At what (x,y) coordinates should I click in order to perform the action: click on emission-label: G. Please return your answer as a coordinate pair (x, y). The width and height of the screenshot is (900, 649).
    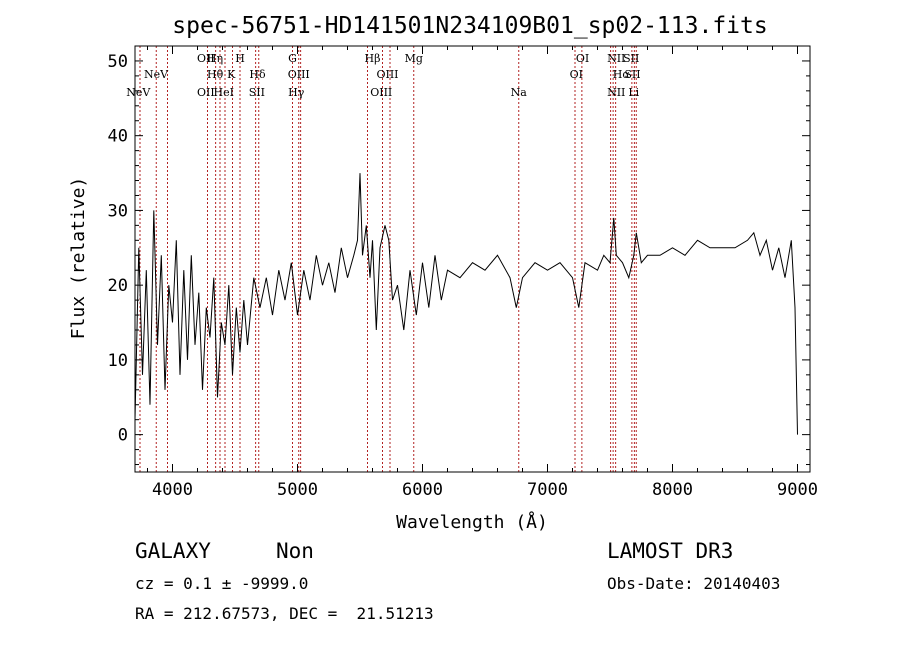
    Looking at the image, I should click on (292, 58).